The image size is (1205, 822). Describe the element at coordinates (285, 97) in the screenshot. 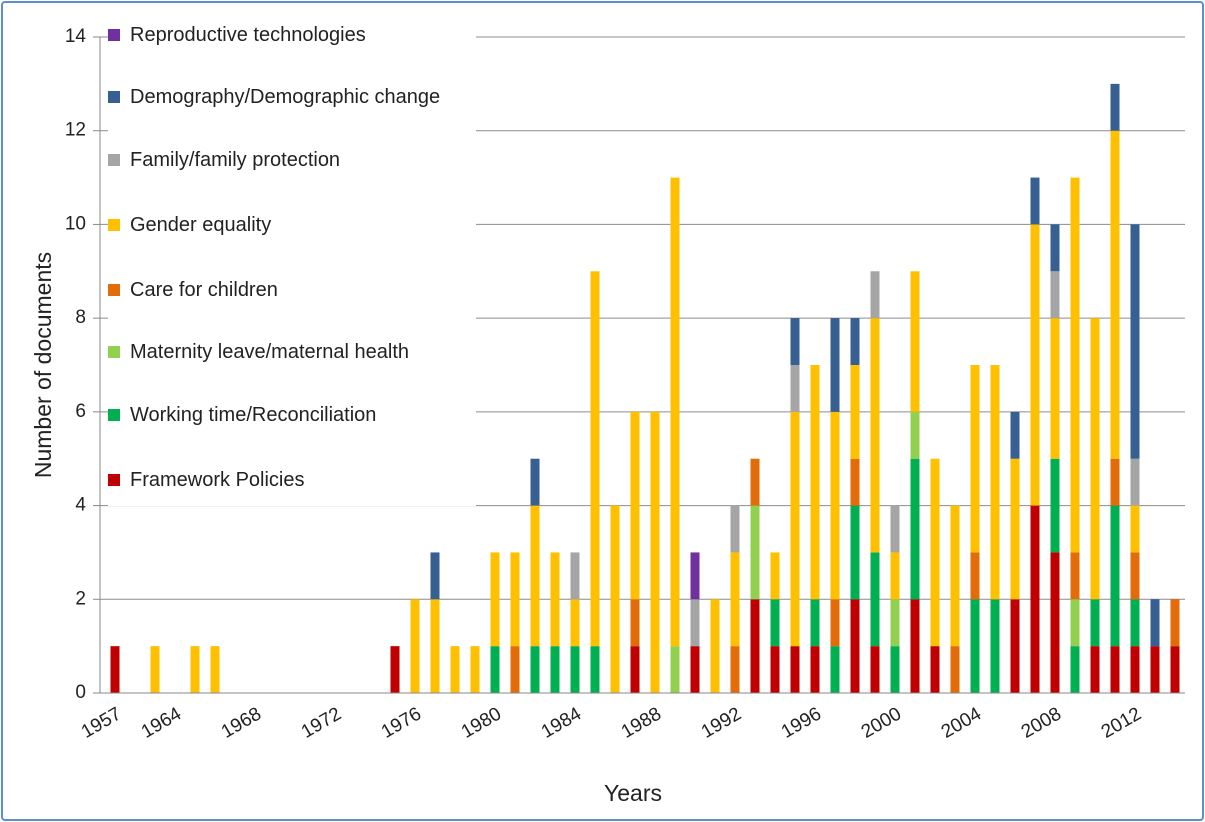

I see `legend-label: Demography/Demographic change` at that location.